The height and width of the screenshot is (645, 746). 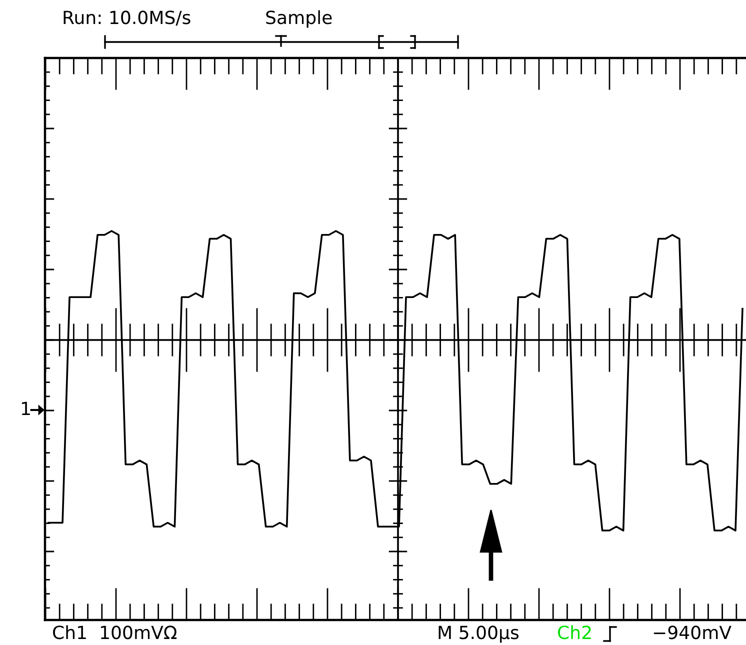 I want to click on text: Ch2, so click(x=574, y=632).